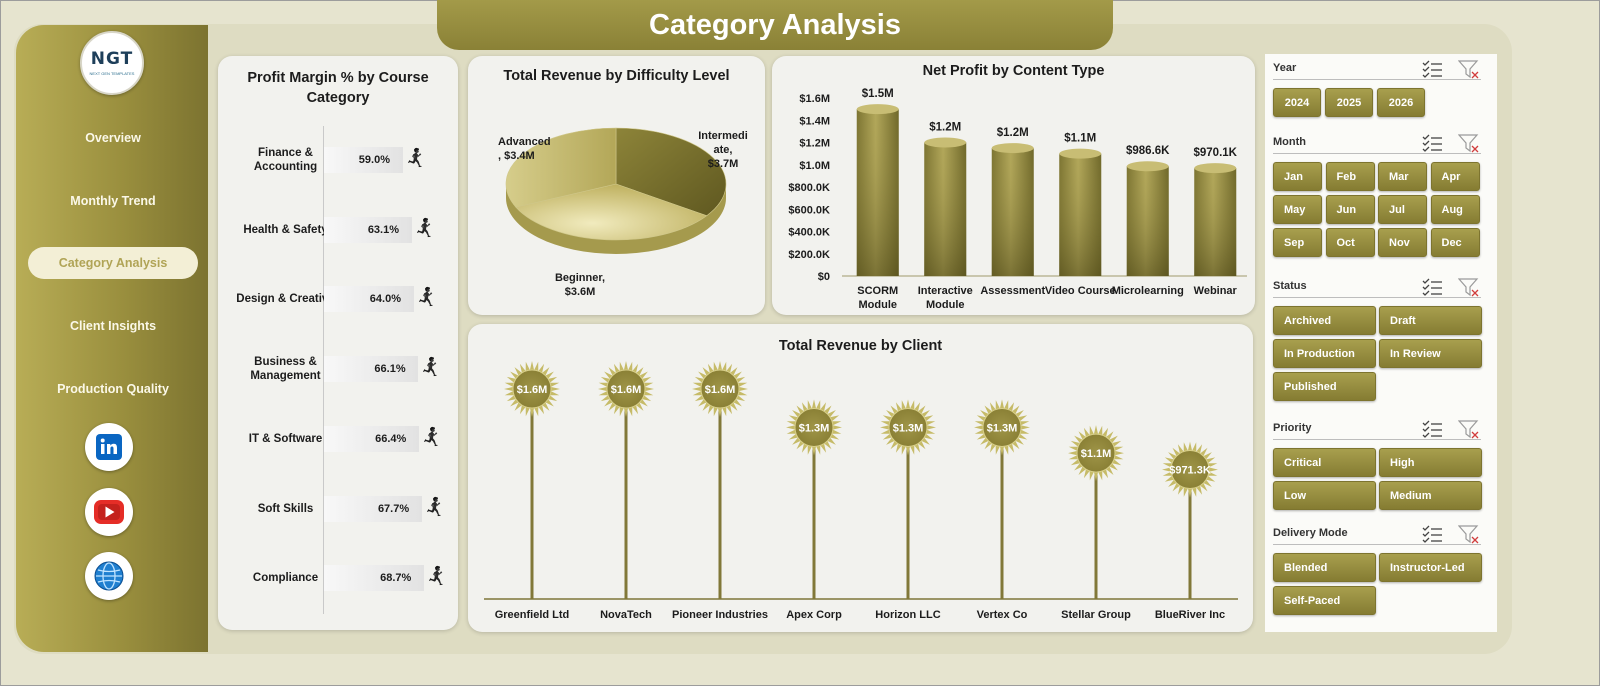 The height and width of the screenshot is (686, 1600). Describe the element at coordinates (1297, 209) in the screenshot. I see `month-button-may: May` at that location.